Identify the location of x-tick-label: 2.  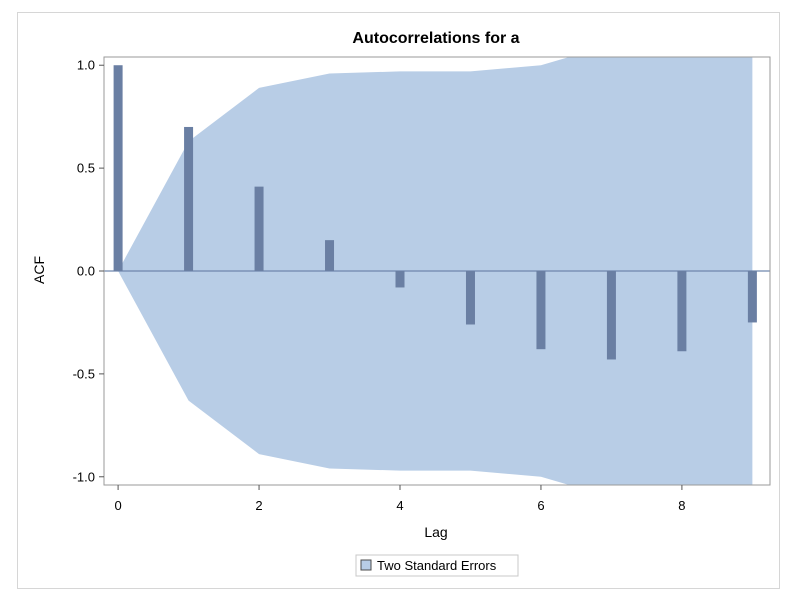
(258, 505).